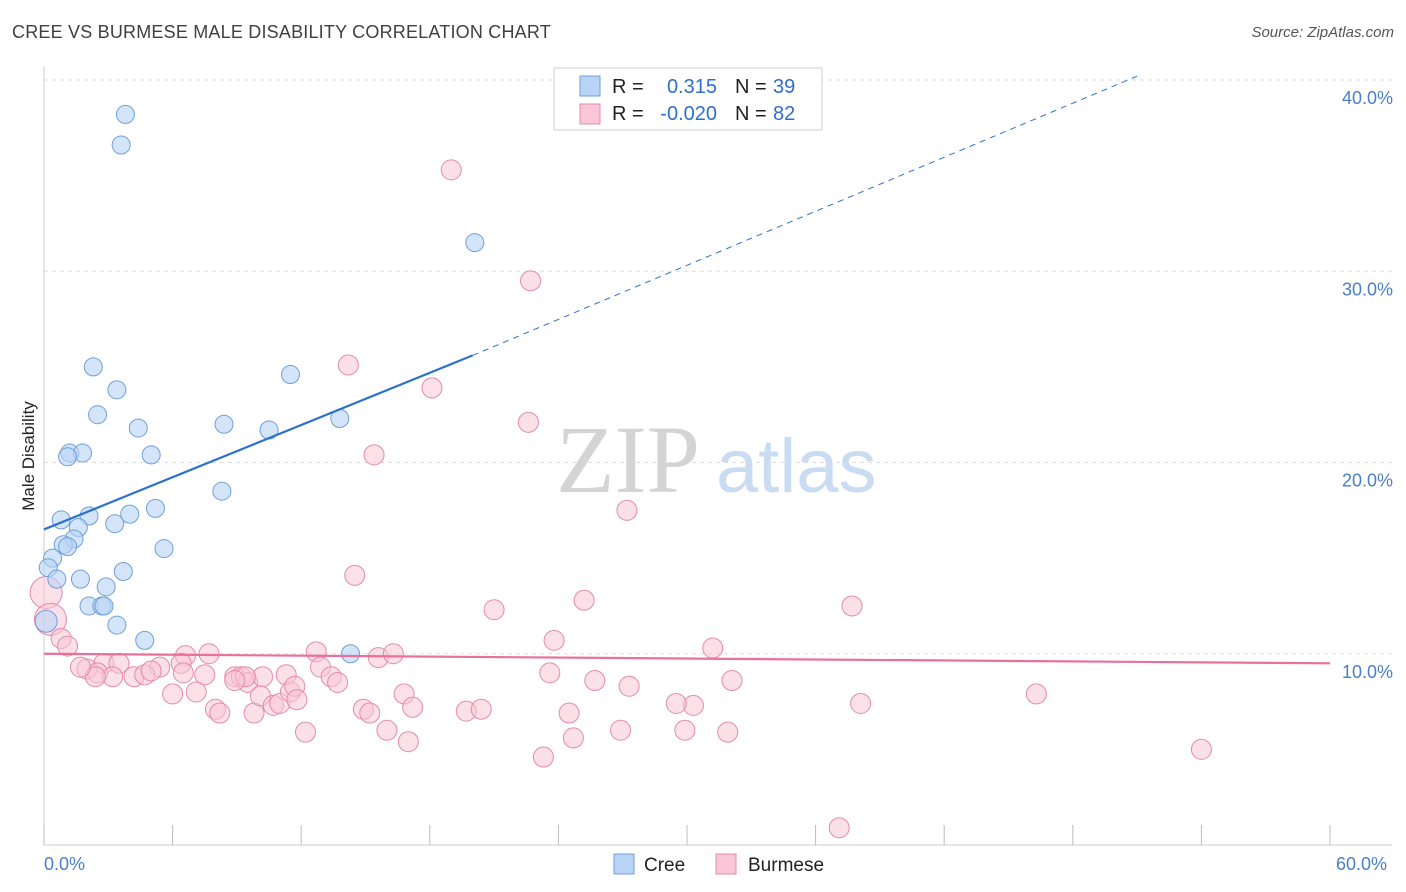 The width and height of the screenshot is (1406, 892). What do you see at coordinates (28, 456) in the screenshot?
I see `y-axis-label: Male Disability` at bounding box center [28, 456].